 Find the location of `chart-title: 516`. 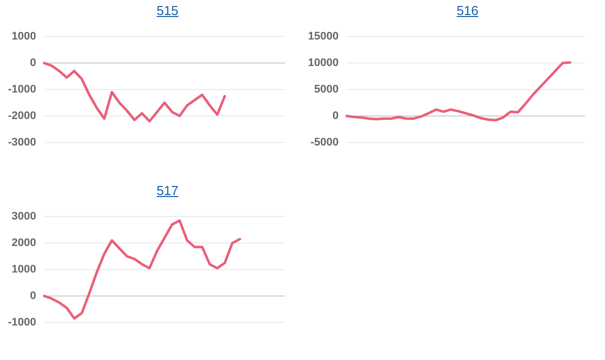

chart-title: 516 is located at coordinates (468, 10).